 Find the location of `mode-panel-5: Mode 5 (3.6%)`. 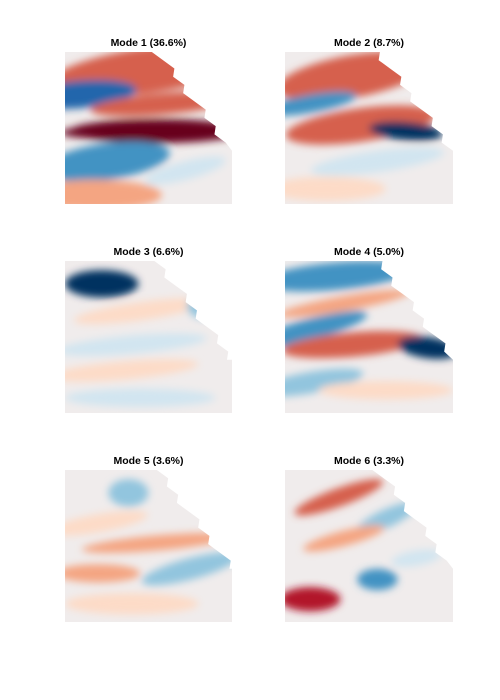

mode-panel-5: Mode 5 (3.6%) is located at coordinates (148, 538).